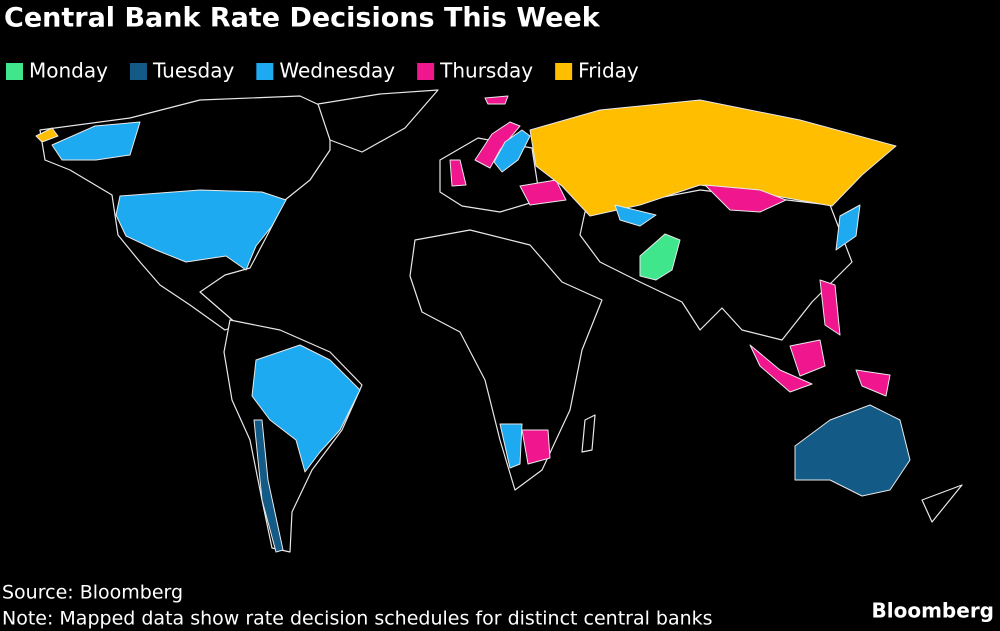  What do you see at coordinates (512, 151) in the screenshot?
I see `sweden` at bounding box center [512, 151].